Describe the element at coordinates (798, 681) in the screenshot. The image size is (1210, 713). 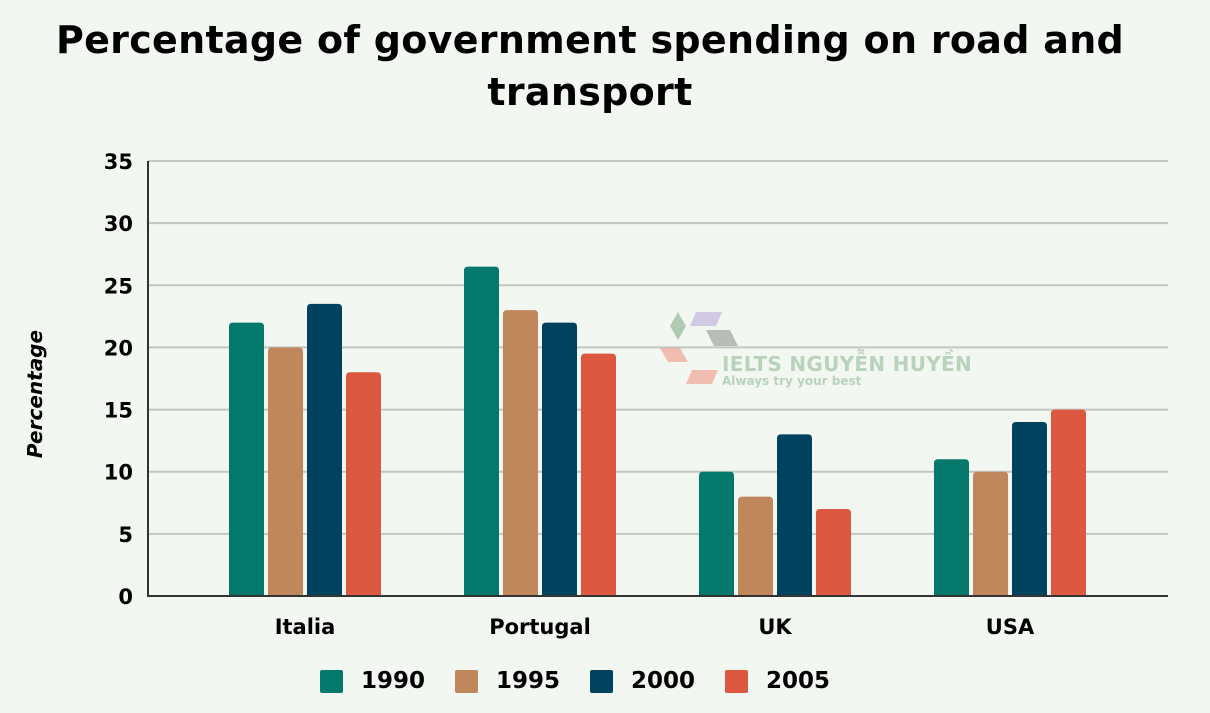
I see `legend-label-2005: 2005` at that location.